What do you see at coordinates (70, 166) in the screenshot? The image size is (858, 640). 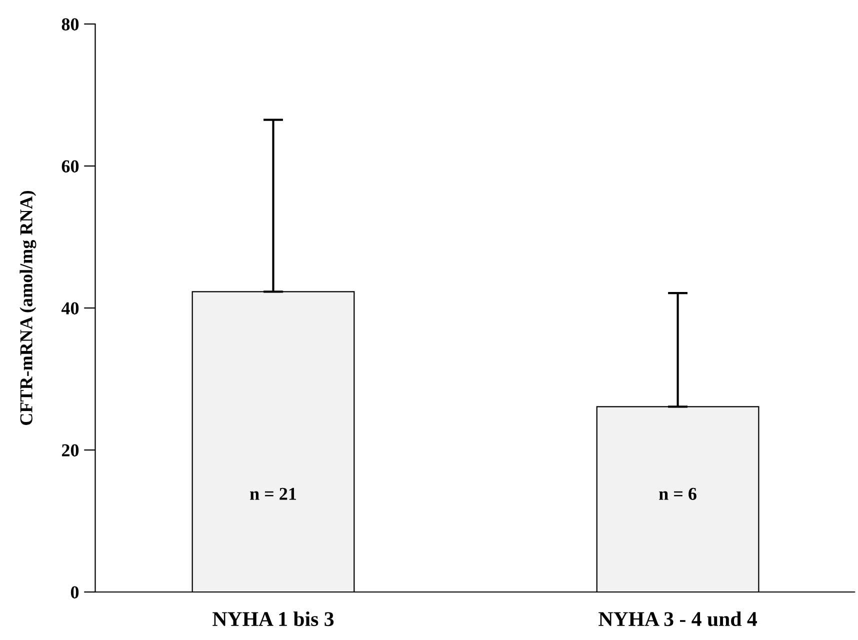 I see `y-tick-label: 60` at bounding box center [70, 166].